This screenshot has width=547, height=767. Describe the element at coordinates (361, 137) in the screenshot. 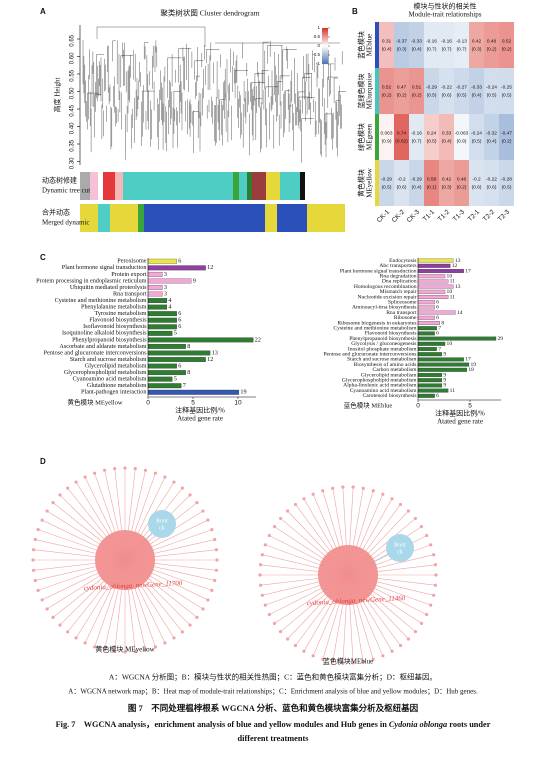

I see `row-label: 绿色模块` at that location.